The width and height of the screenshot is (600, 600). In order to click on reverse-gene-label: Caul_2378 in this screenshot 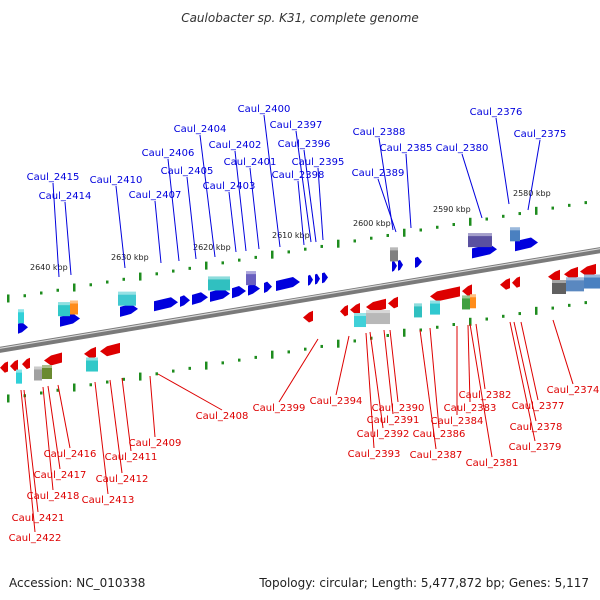, I will do `click(536, 427)`.